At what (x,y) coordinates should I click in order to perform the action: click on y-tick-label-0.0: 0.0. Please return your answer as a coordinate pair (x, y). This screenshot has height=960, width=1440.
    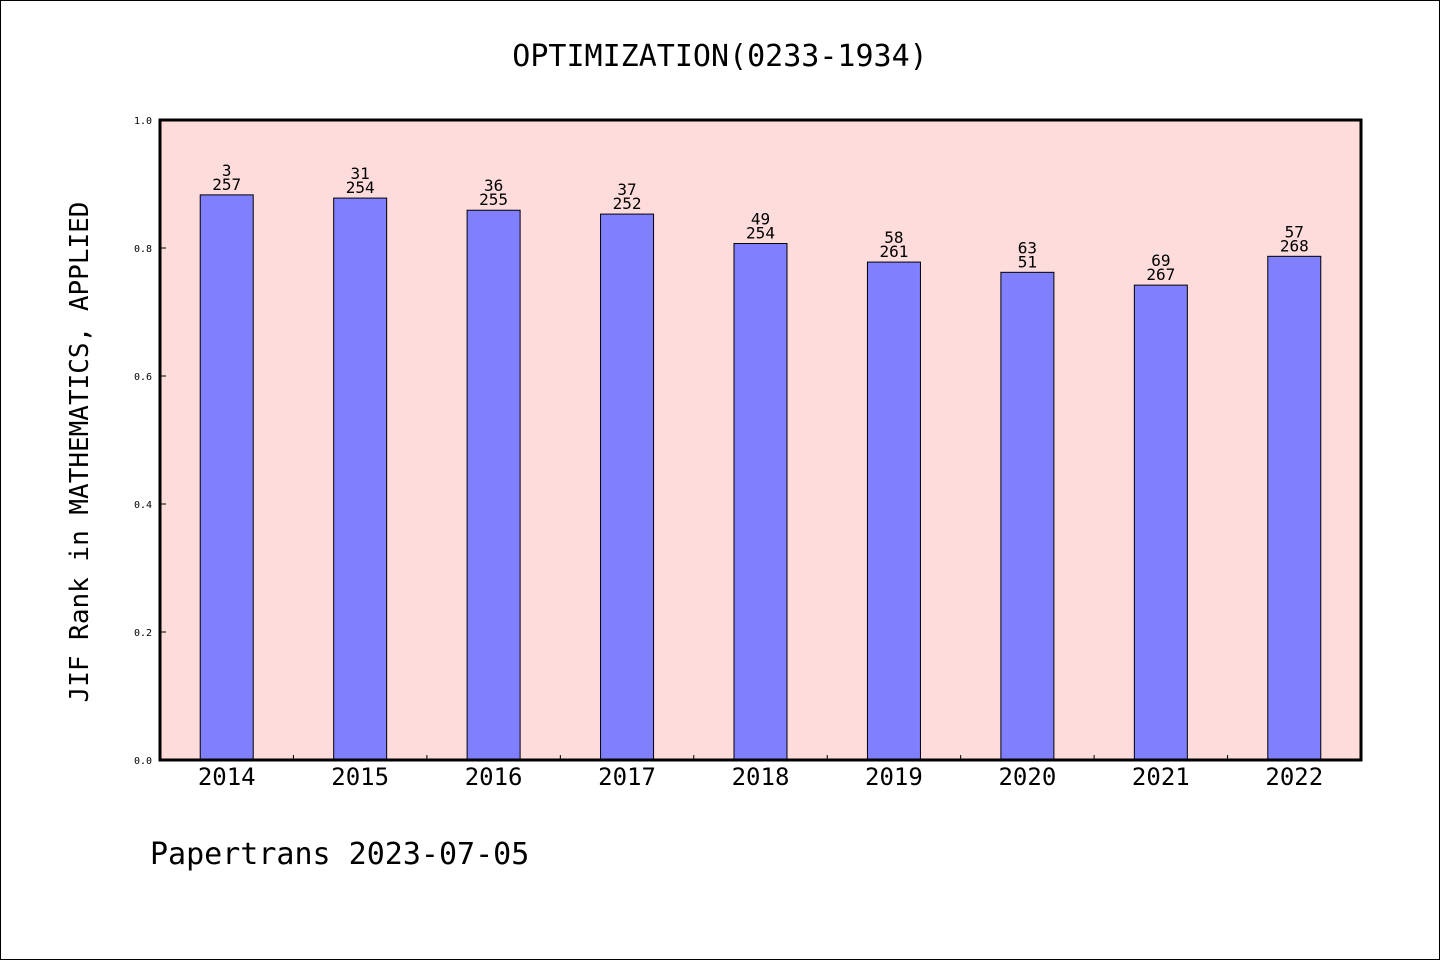
    Looking at the image, I should click on (143, 761).